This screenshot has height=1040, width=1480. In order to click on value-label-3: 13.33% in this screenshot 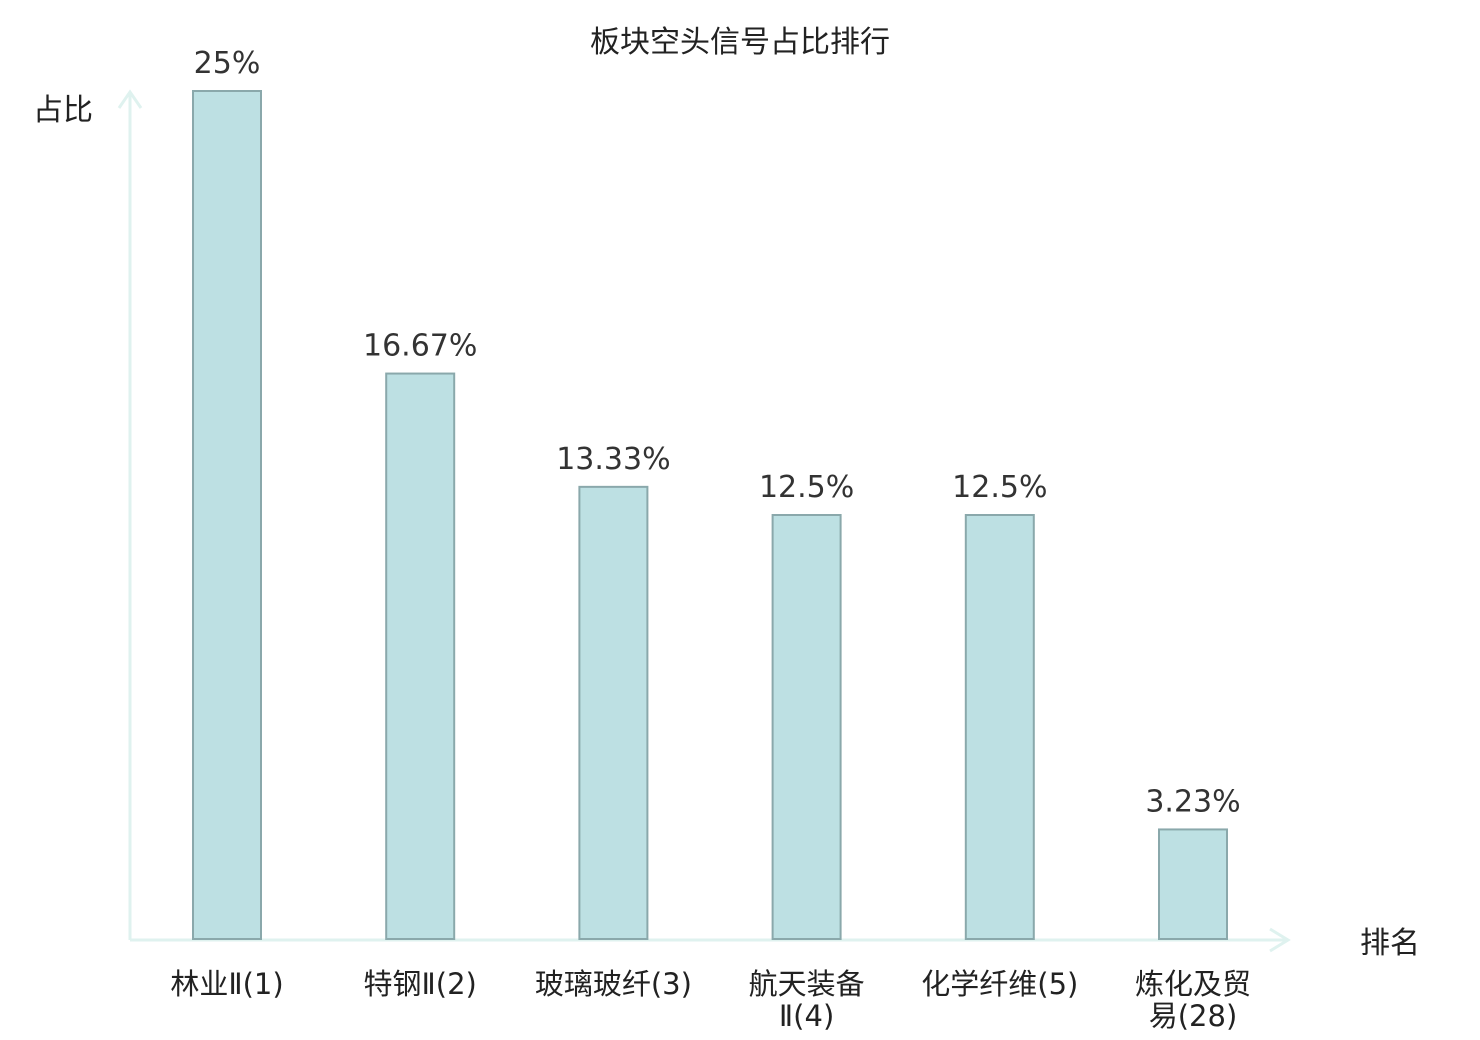, I will do `click(613, 459)`.